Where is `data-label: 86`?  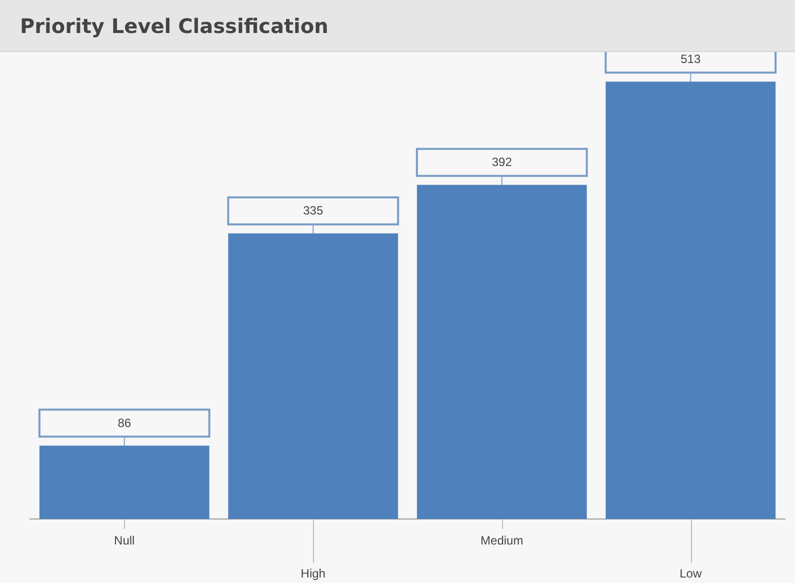
data-label: 86 is located at coordinates (125, 423).